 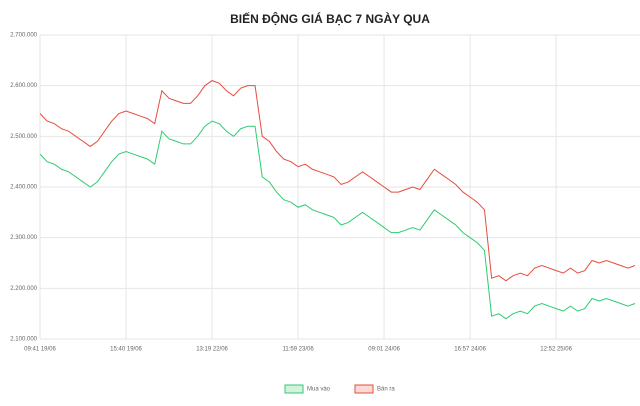 I want to click on y-tick-label: 2.300.000, so click(x=23, y=238).